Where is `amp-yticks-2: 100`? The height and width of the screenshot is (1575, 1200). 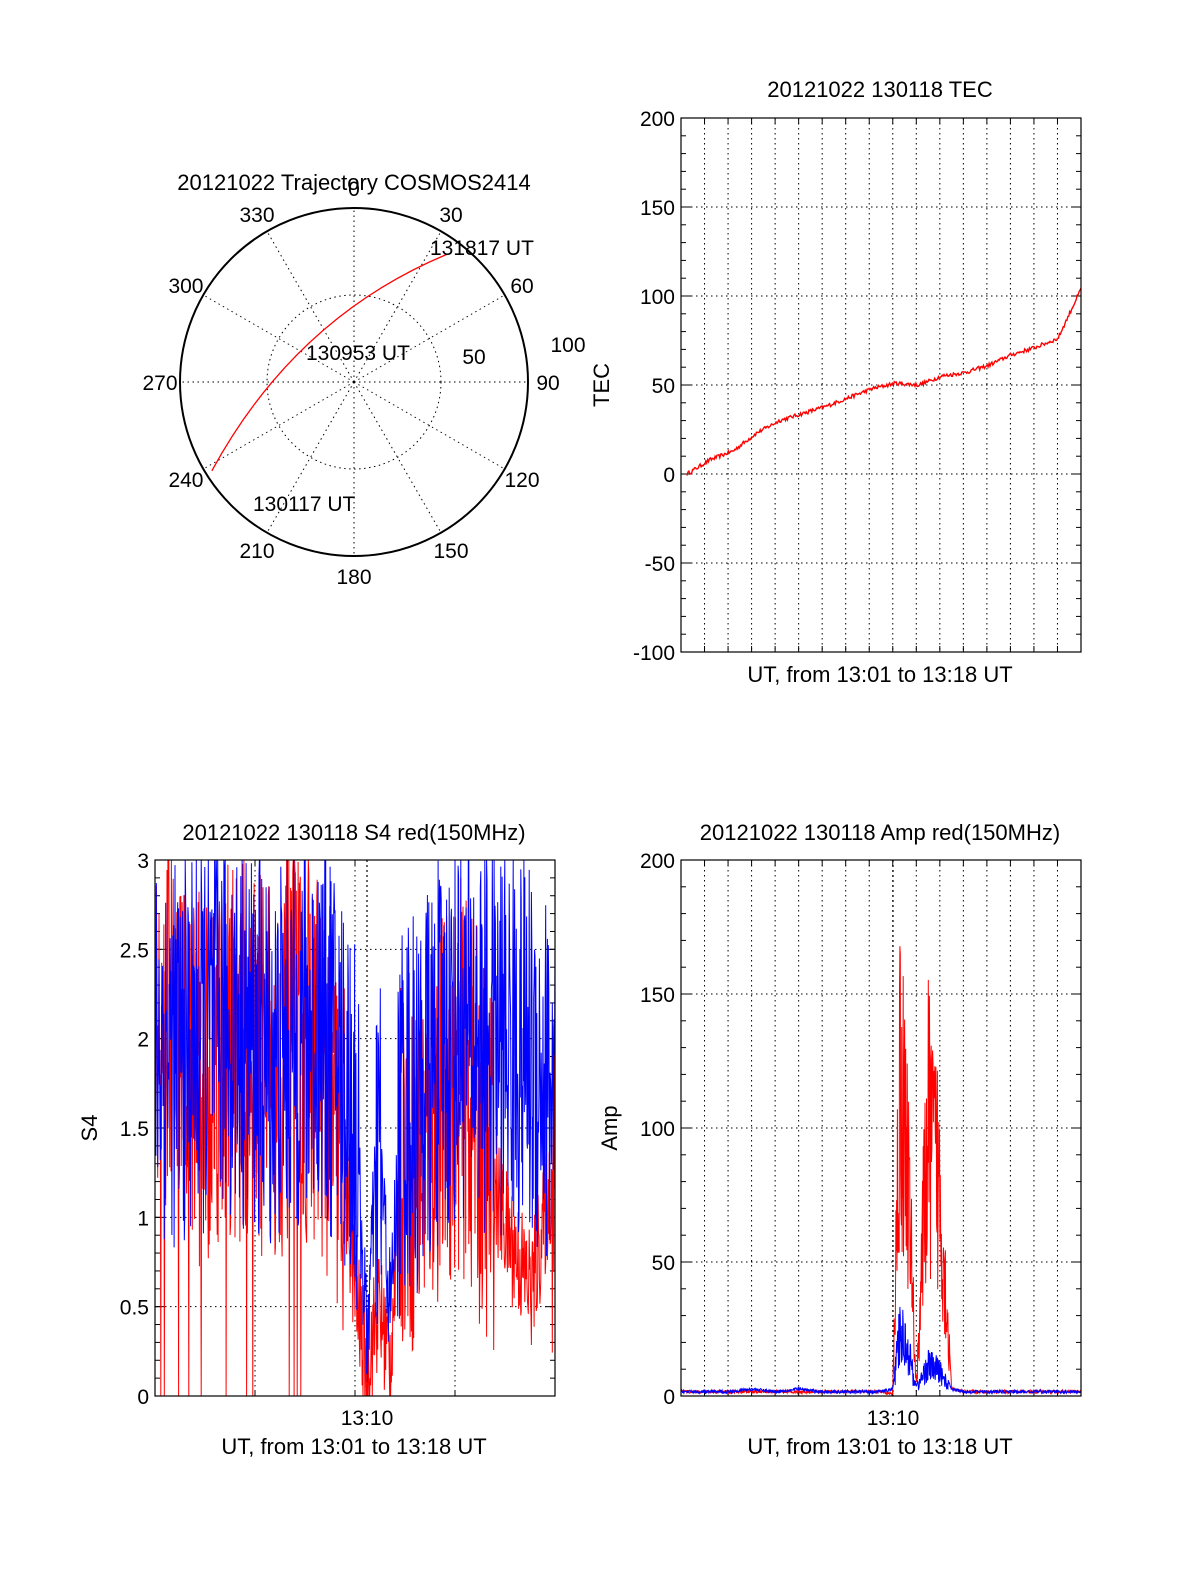
amp-yticks-2: 100 is located at coordinates (657, 1129).